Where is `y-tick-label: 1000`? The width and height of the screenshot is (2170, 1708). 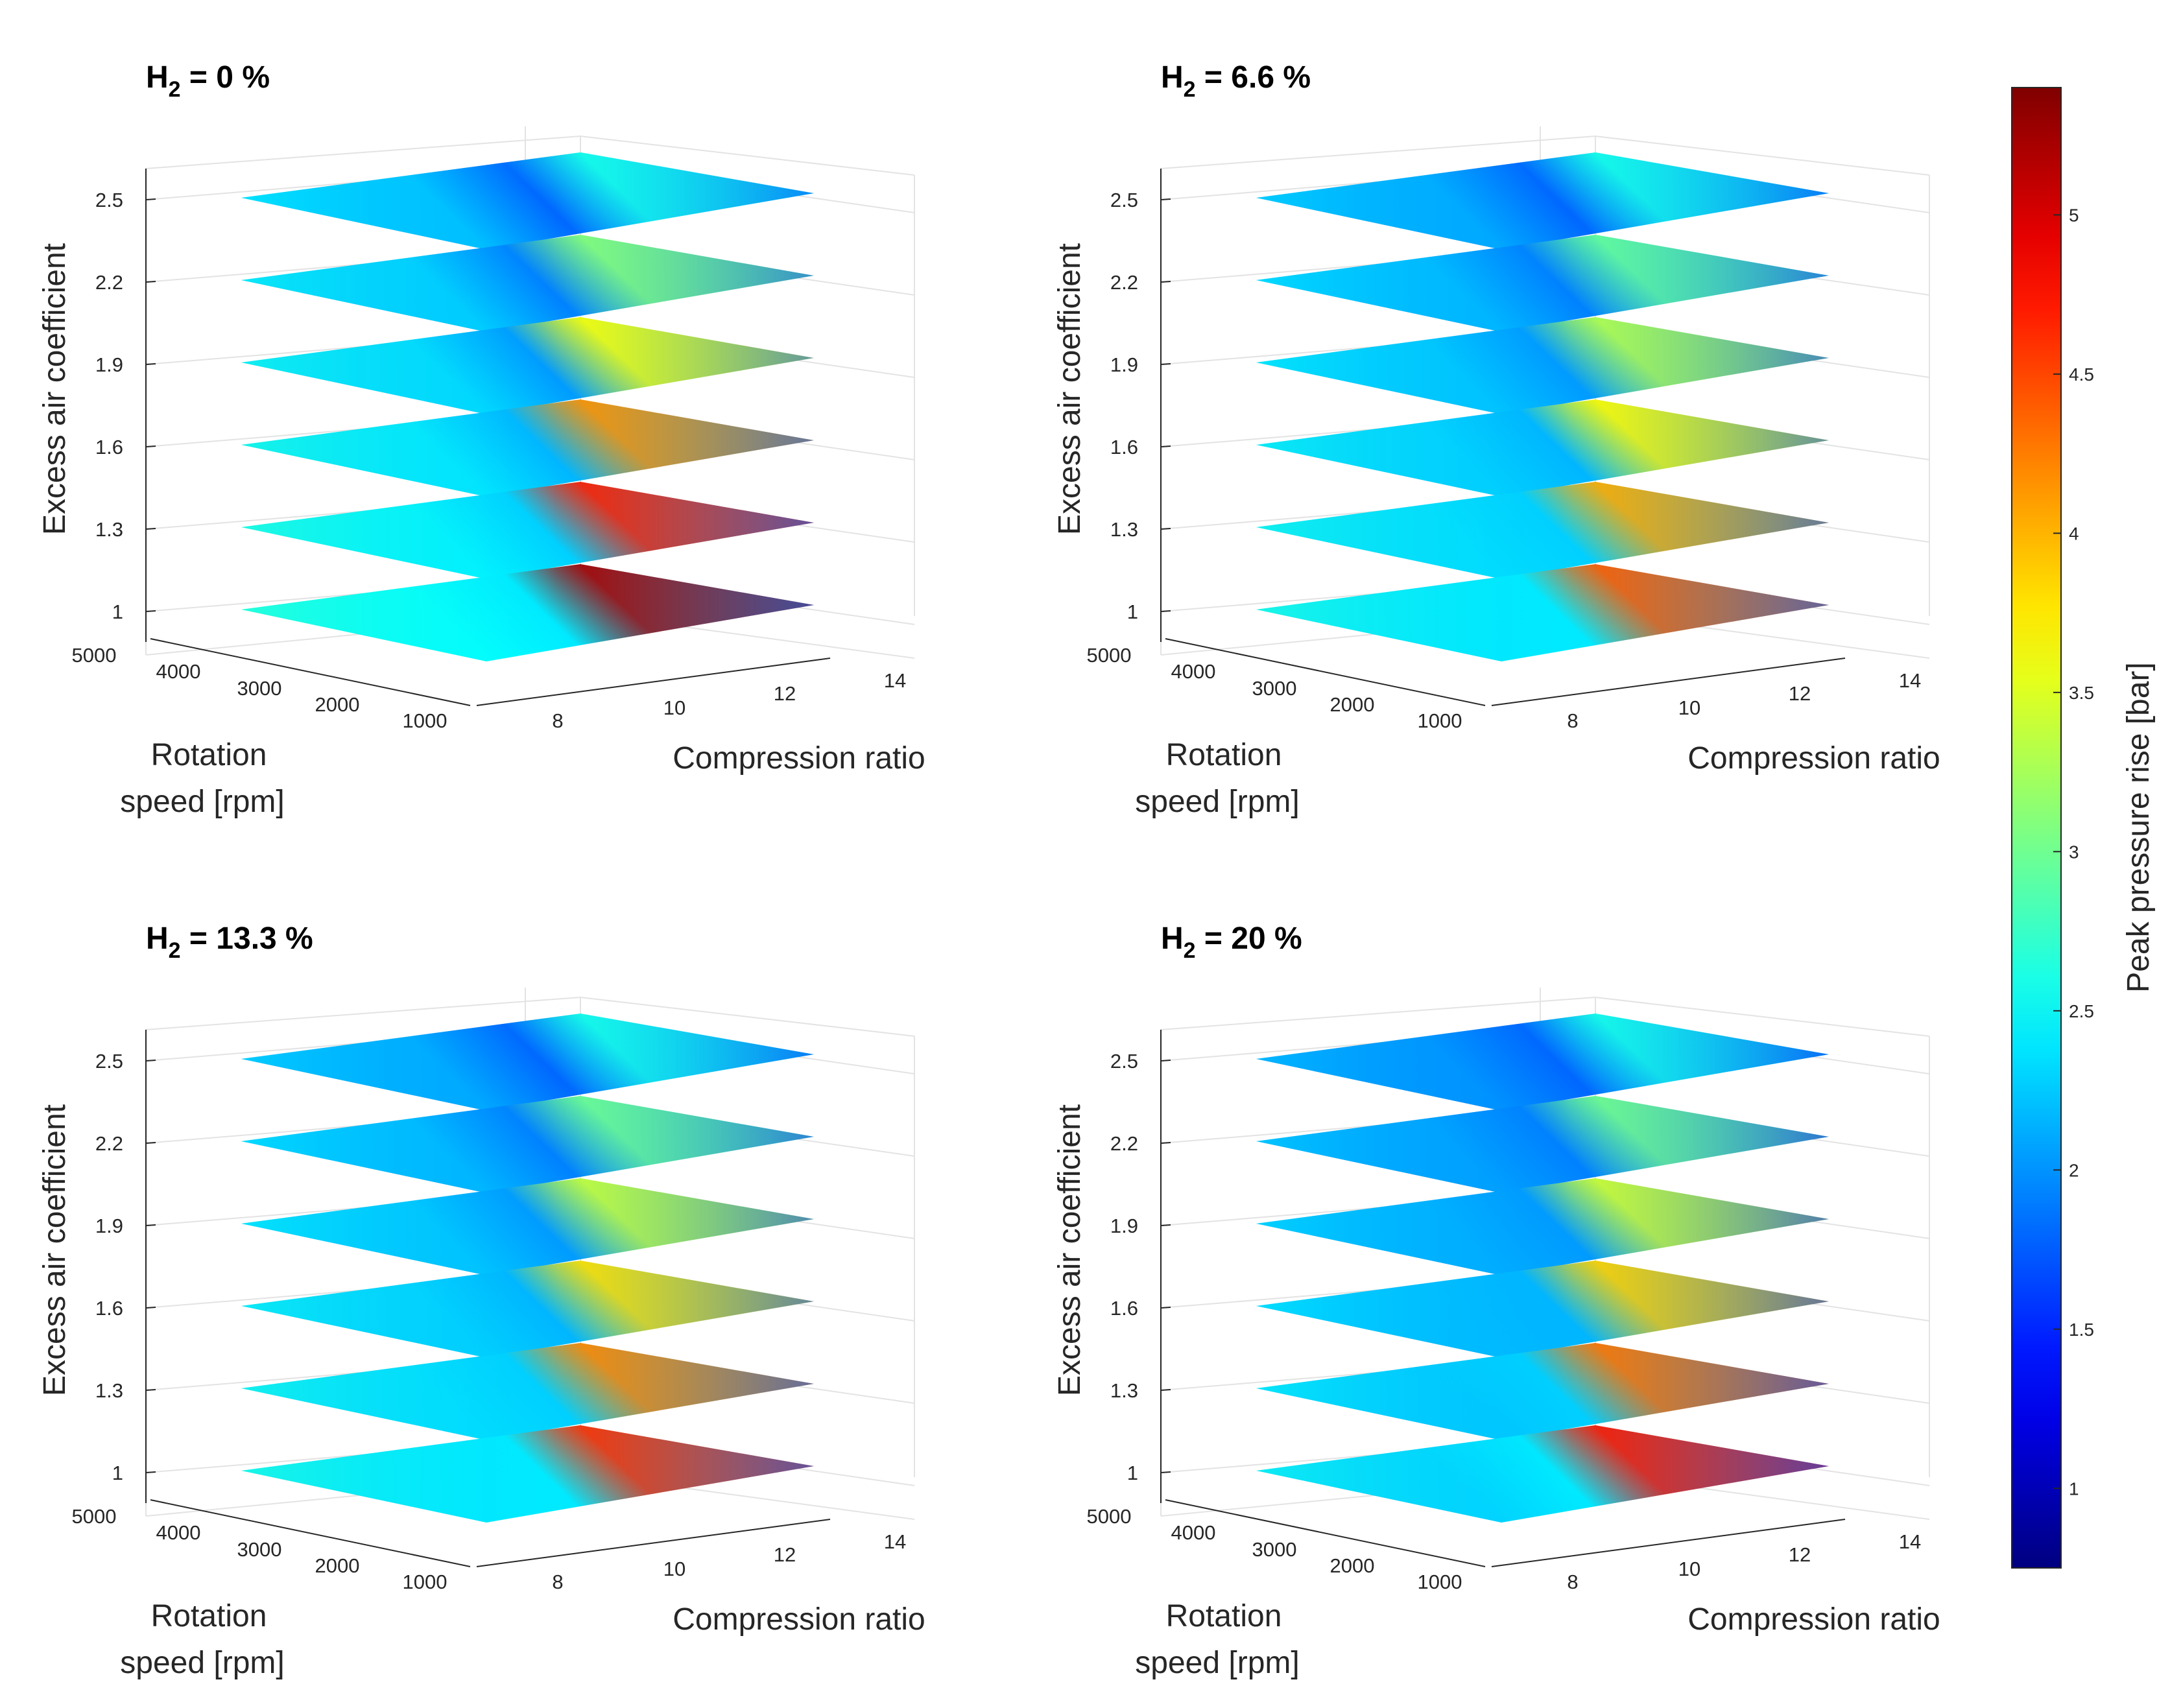 y-tick-label: 1000 is located at coordinates (425, 720).